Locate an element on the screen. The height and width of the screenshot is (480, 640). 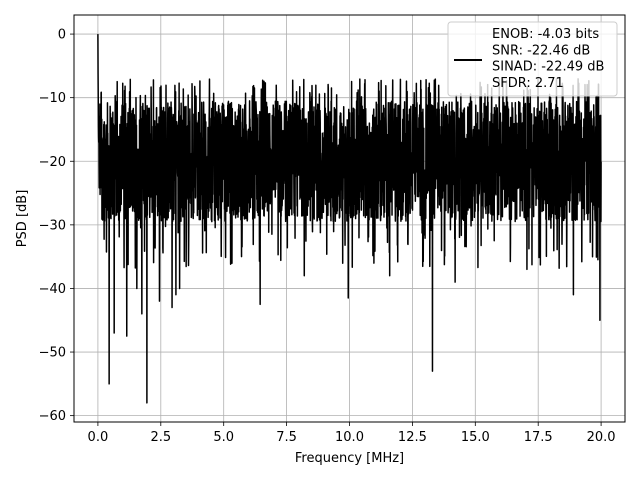
legend-line-text: SNR: -22.46 dB is located at coordinates (541, 50).